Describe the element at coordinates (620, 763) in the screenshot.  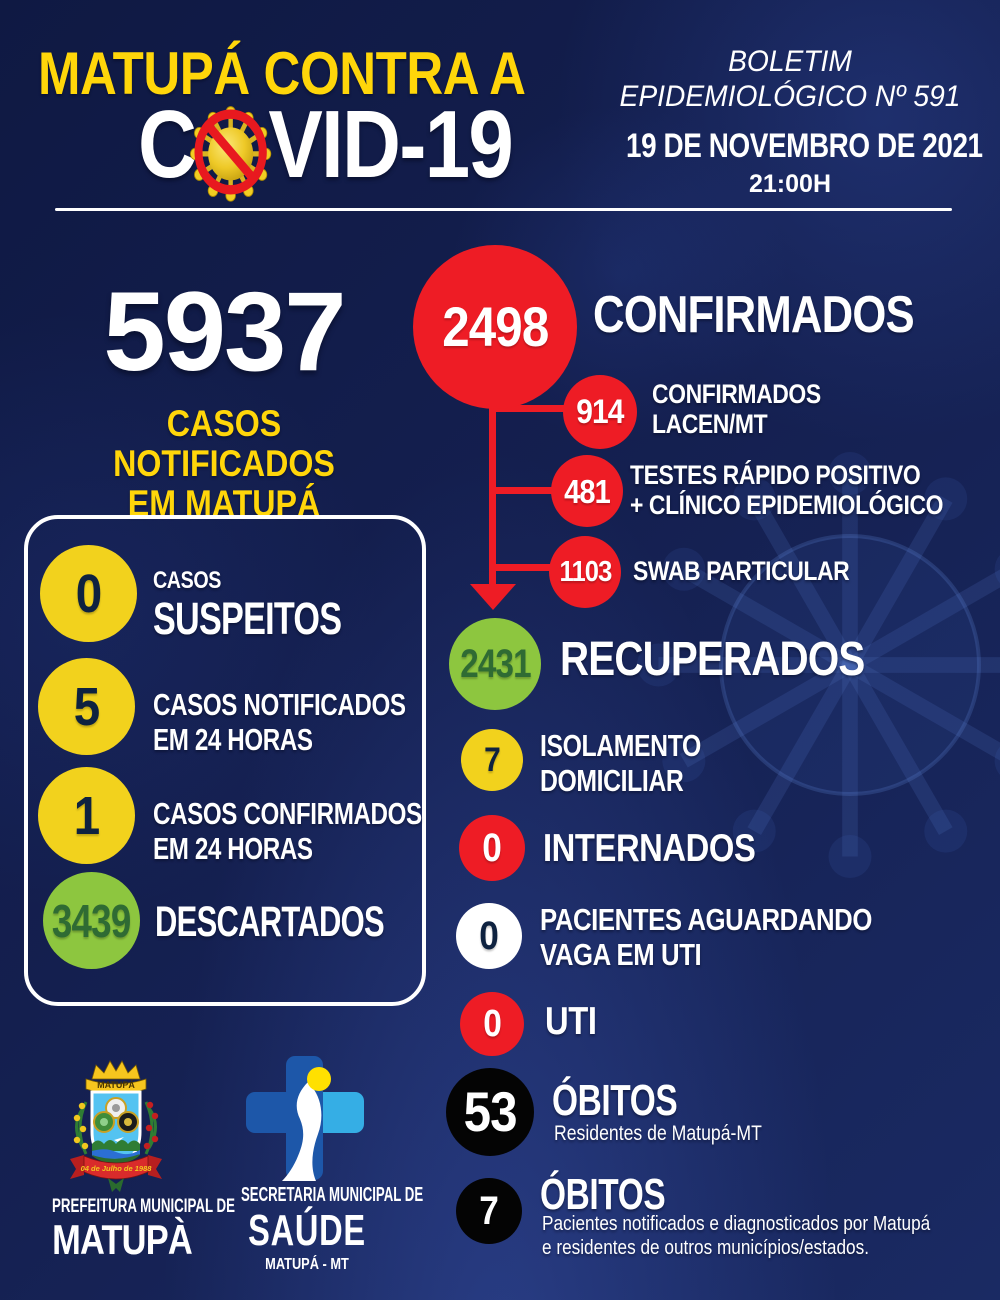
I see `isolation-label: ISOLAMENTO DOMICILIAR` at that location.